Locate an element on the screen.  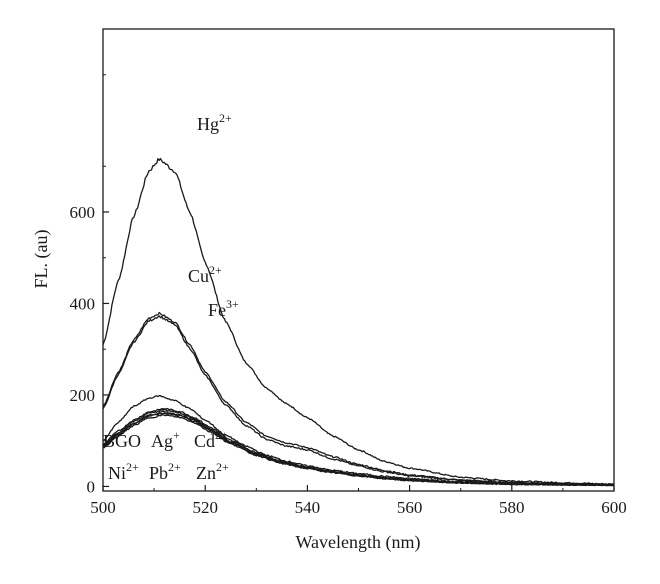
y-tick-label-400: 400 is located at coordinates (83, 303).